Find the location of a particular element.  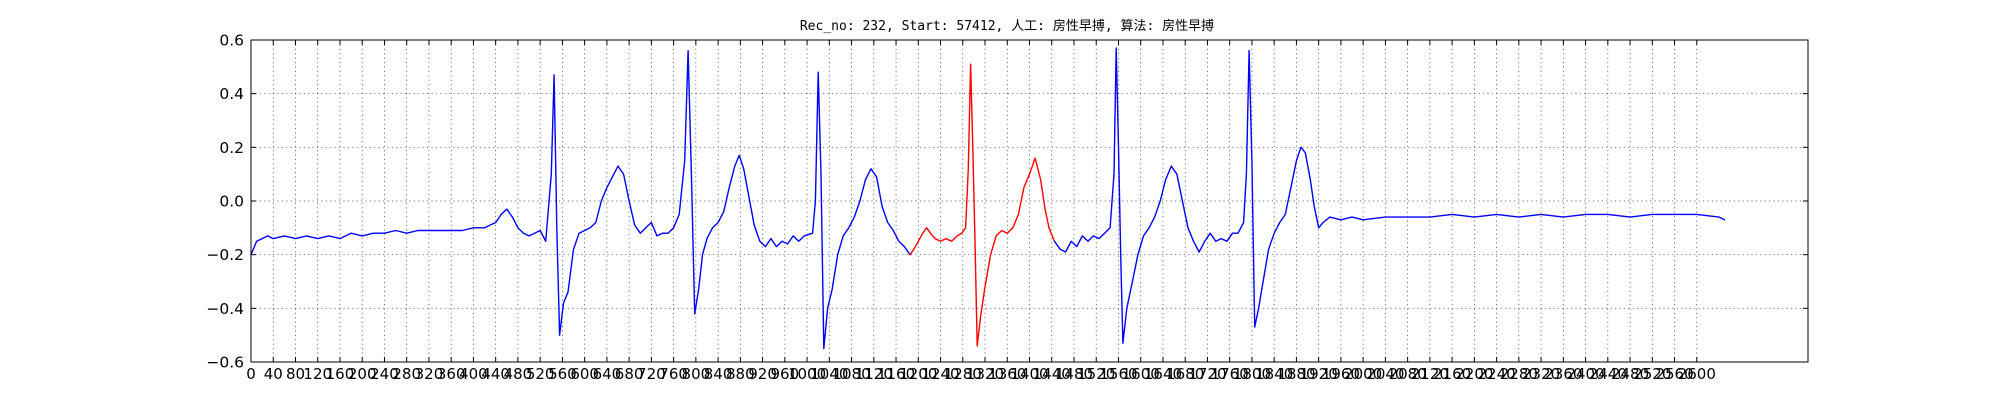

y-tick-label: 0.4 is located at coordinates (231, 94).